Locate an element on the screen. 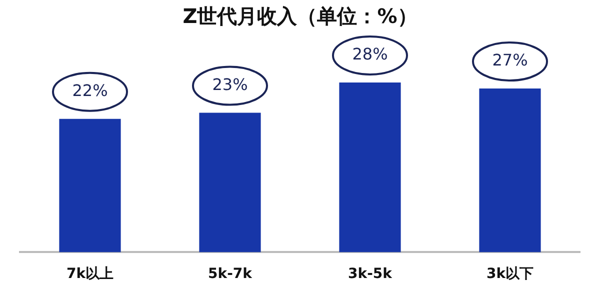 The image size is (600, 301). data-label: 22% is located at coordinates (90, 90).